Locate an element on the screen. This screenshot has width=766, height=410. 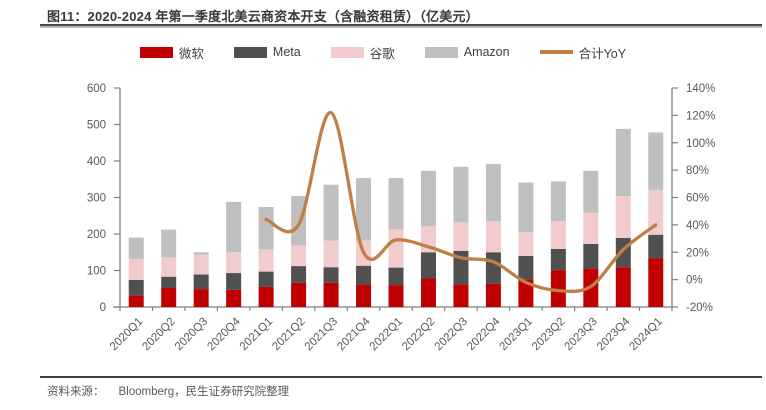
left-tick-label: 100 is located at coordinates (96, 272).